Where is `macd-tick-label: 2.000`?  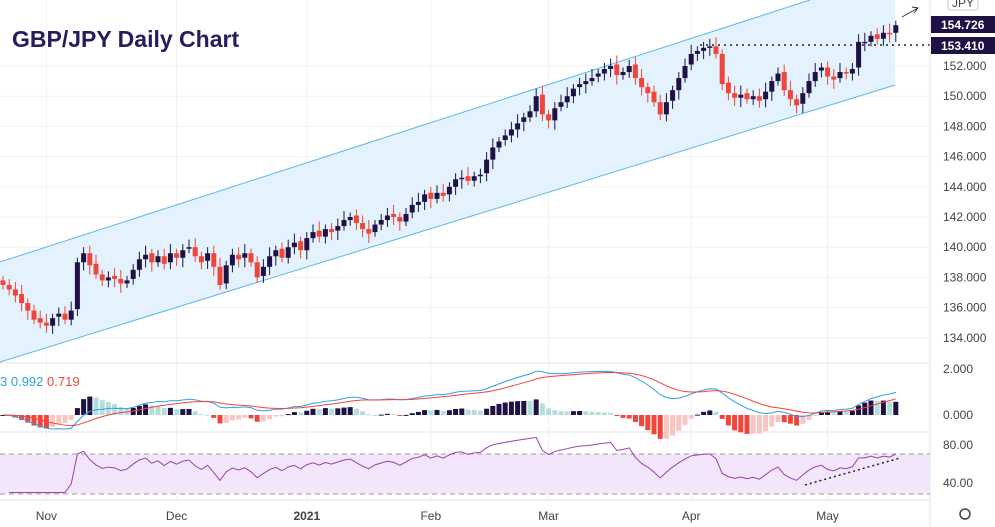
macd-tick-label: 2.000 is located at coordinates (958, 369).